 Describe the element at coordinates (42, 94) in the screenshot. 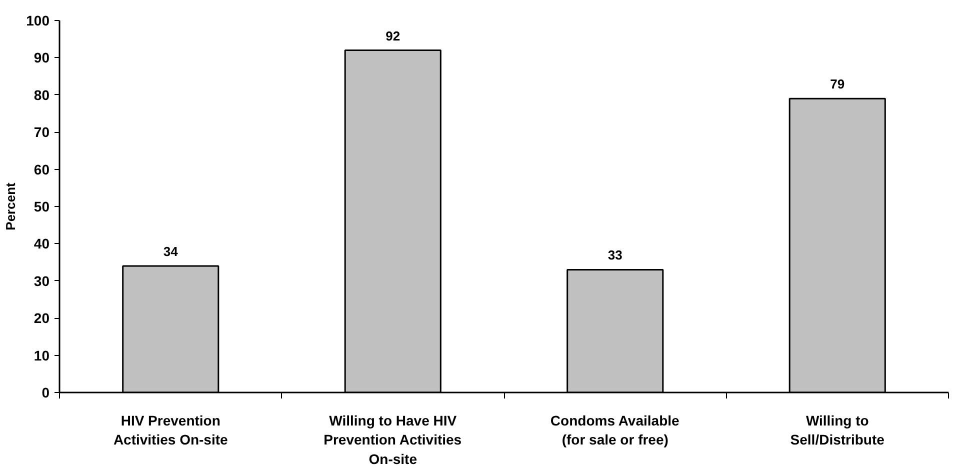

I see `y-tick-label: 80` at that location.